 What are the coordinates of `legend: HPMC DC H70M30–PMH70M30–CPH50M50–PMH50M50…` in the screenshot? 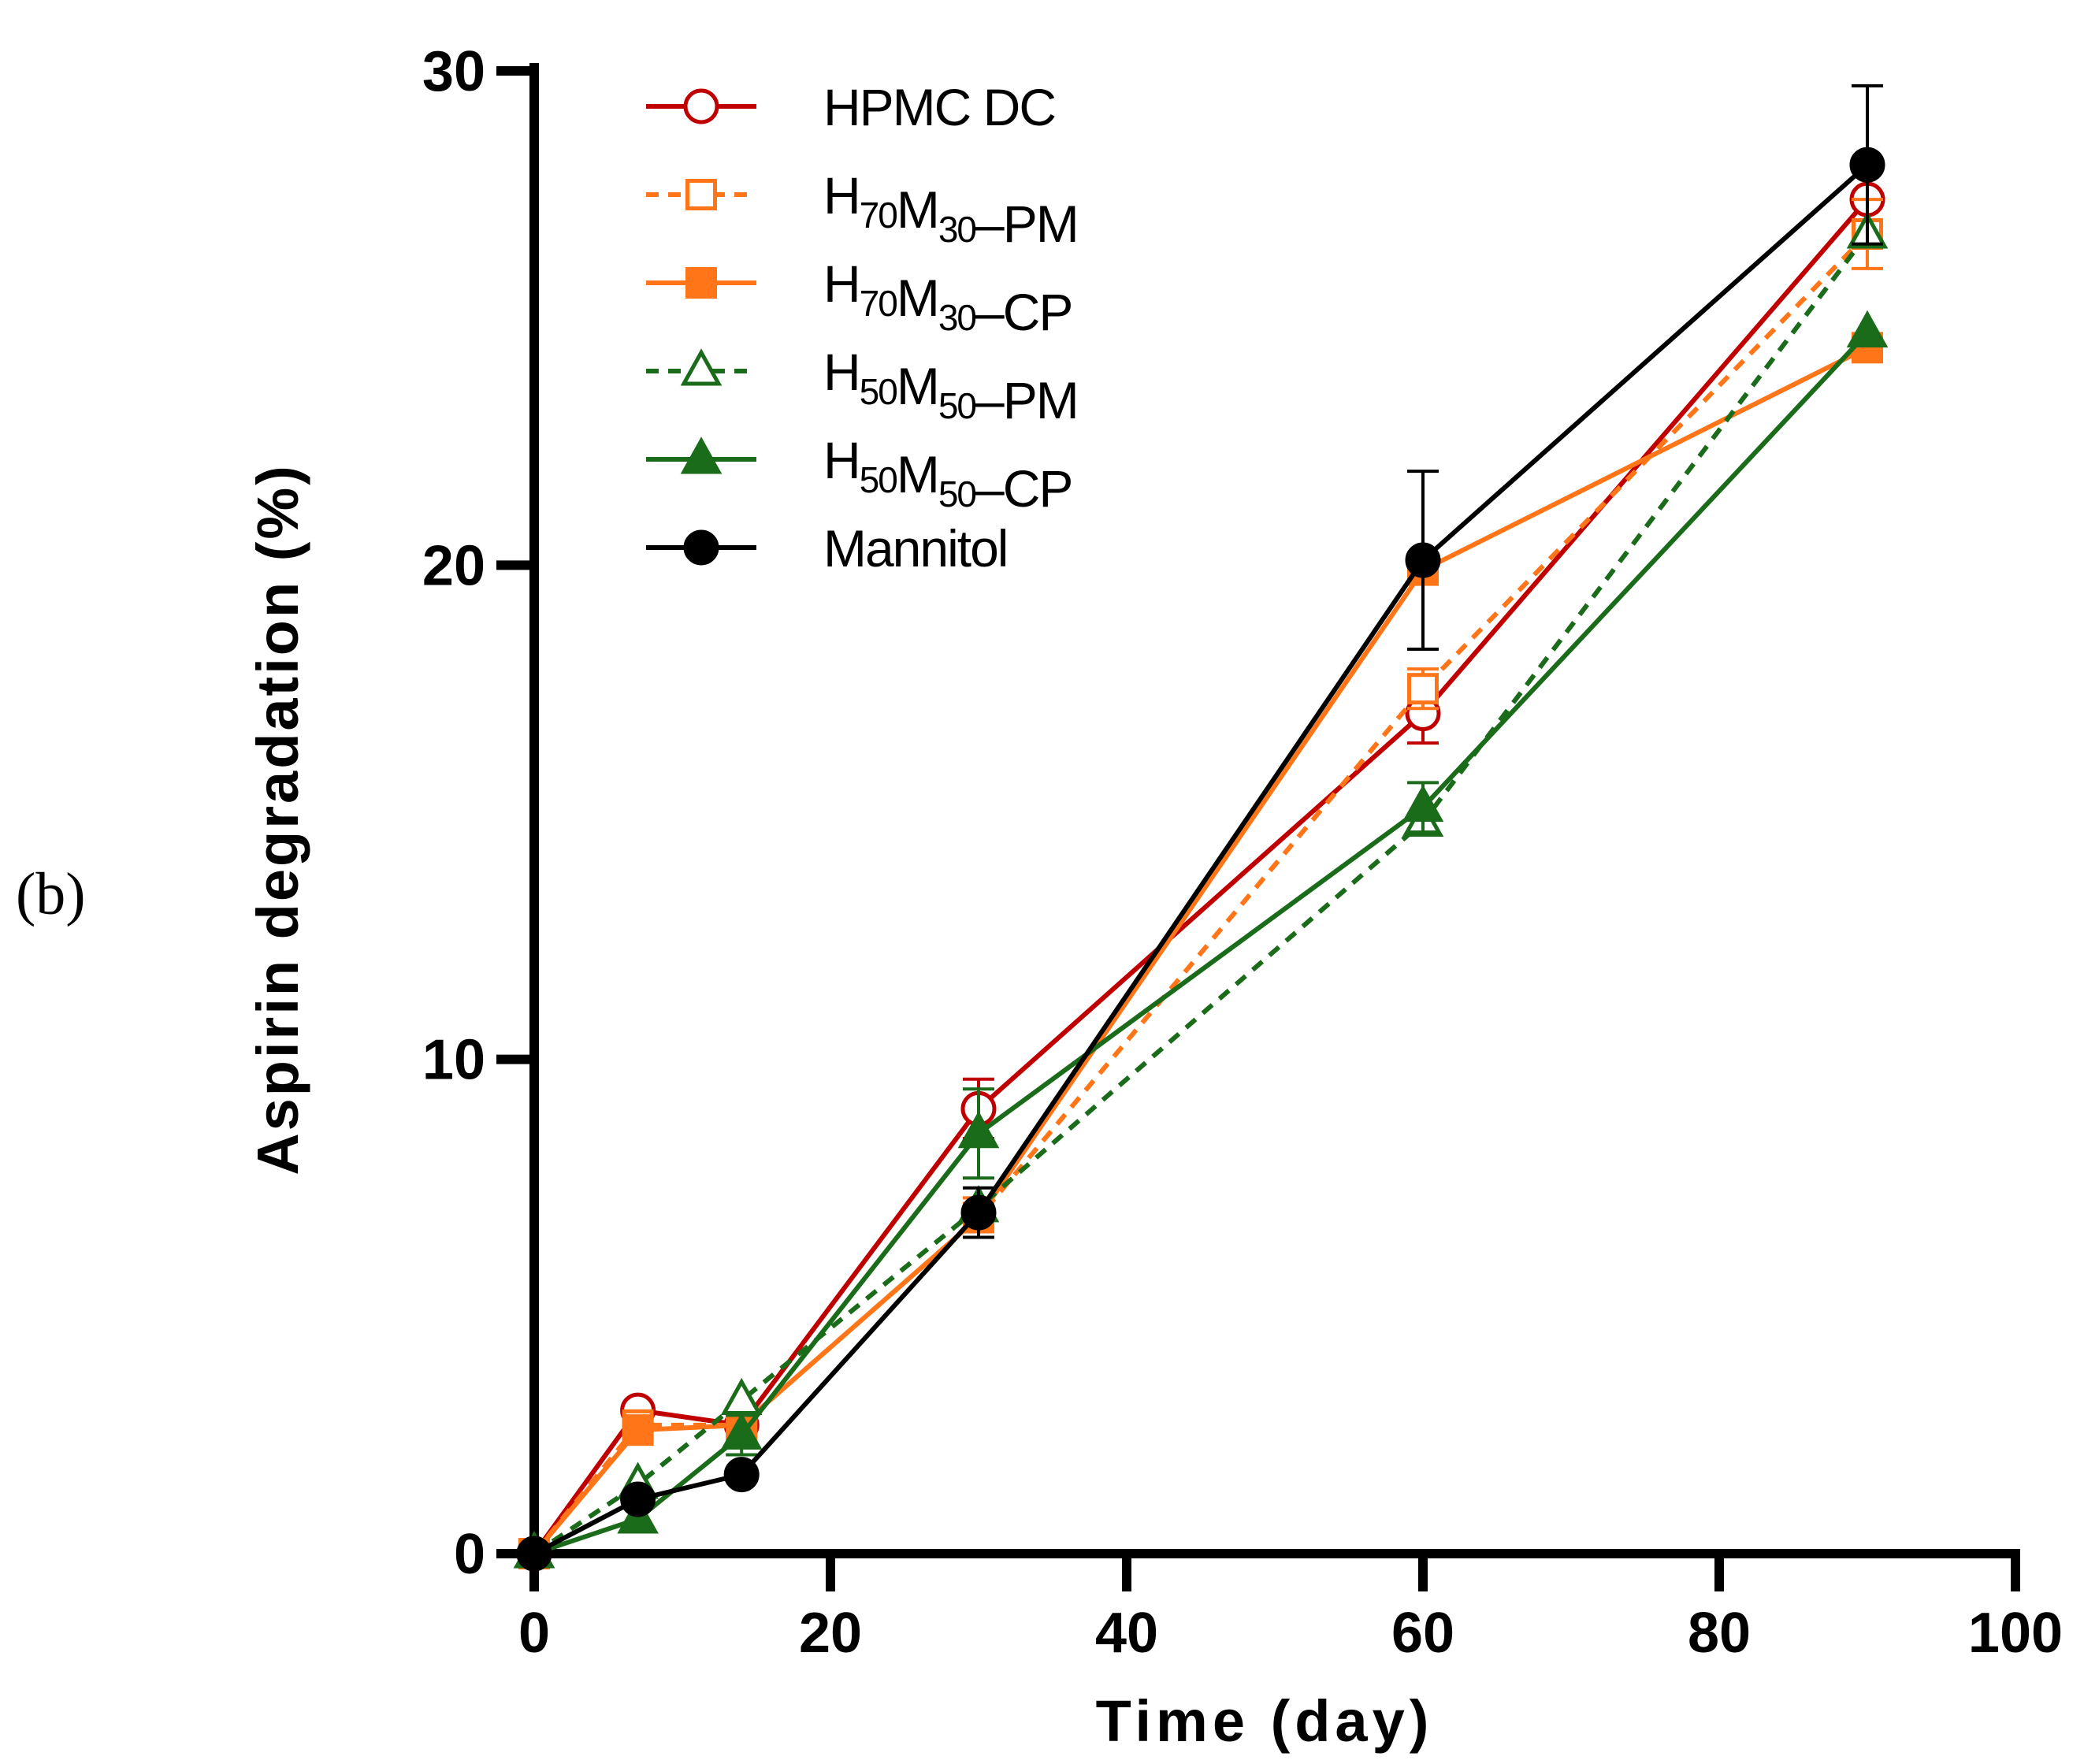 It's located at (862, 327).